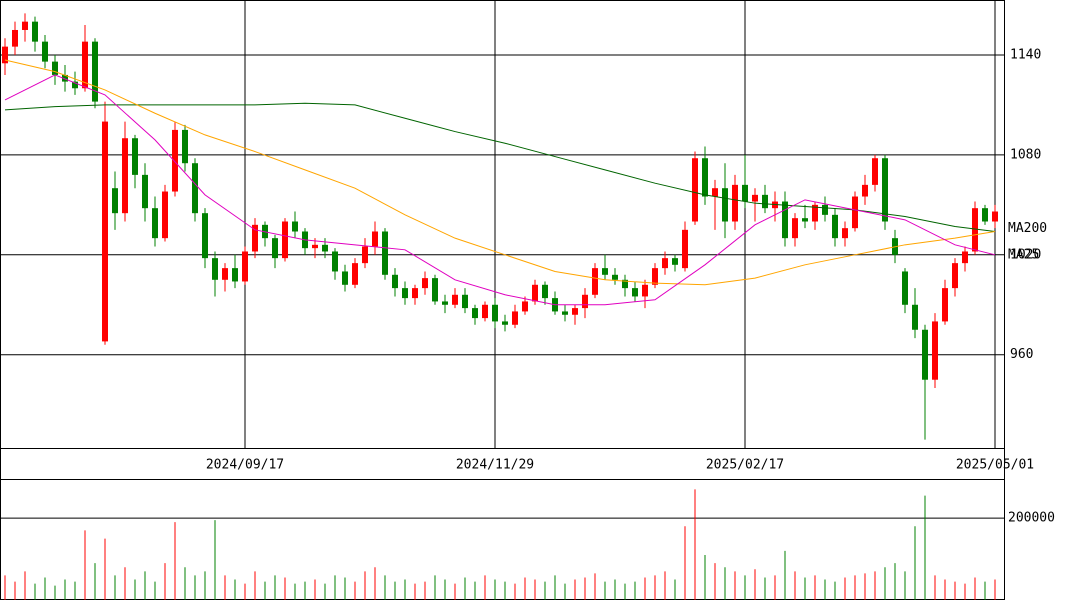  I want to click on y-tick-label: 1140, so click(1025, 54).